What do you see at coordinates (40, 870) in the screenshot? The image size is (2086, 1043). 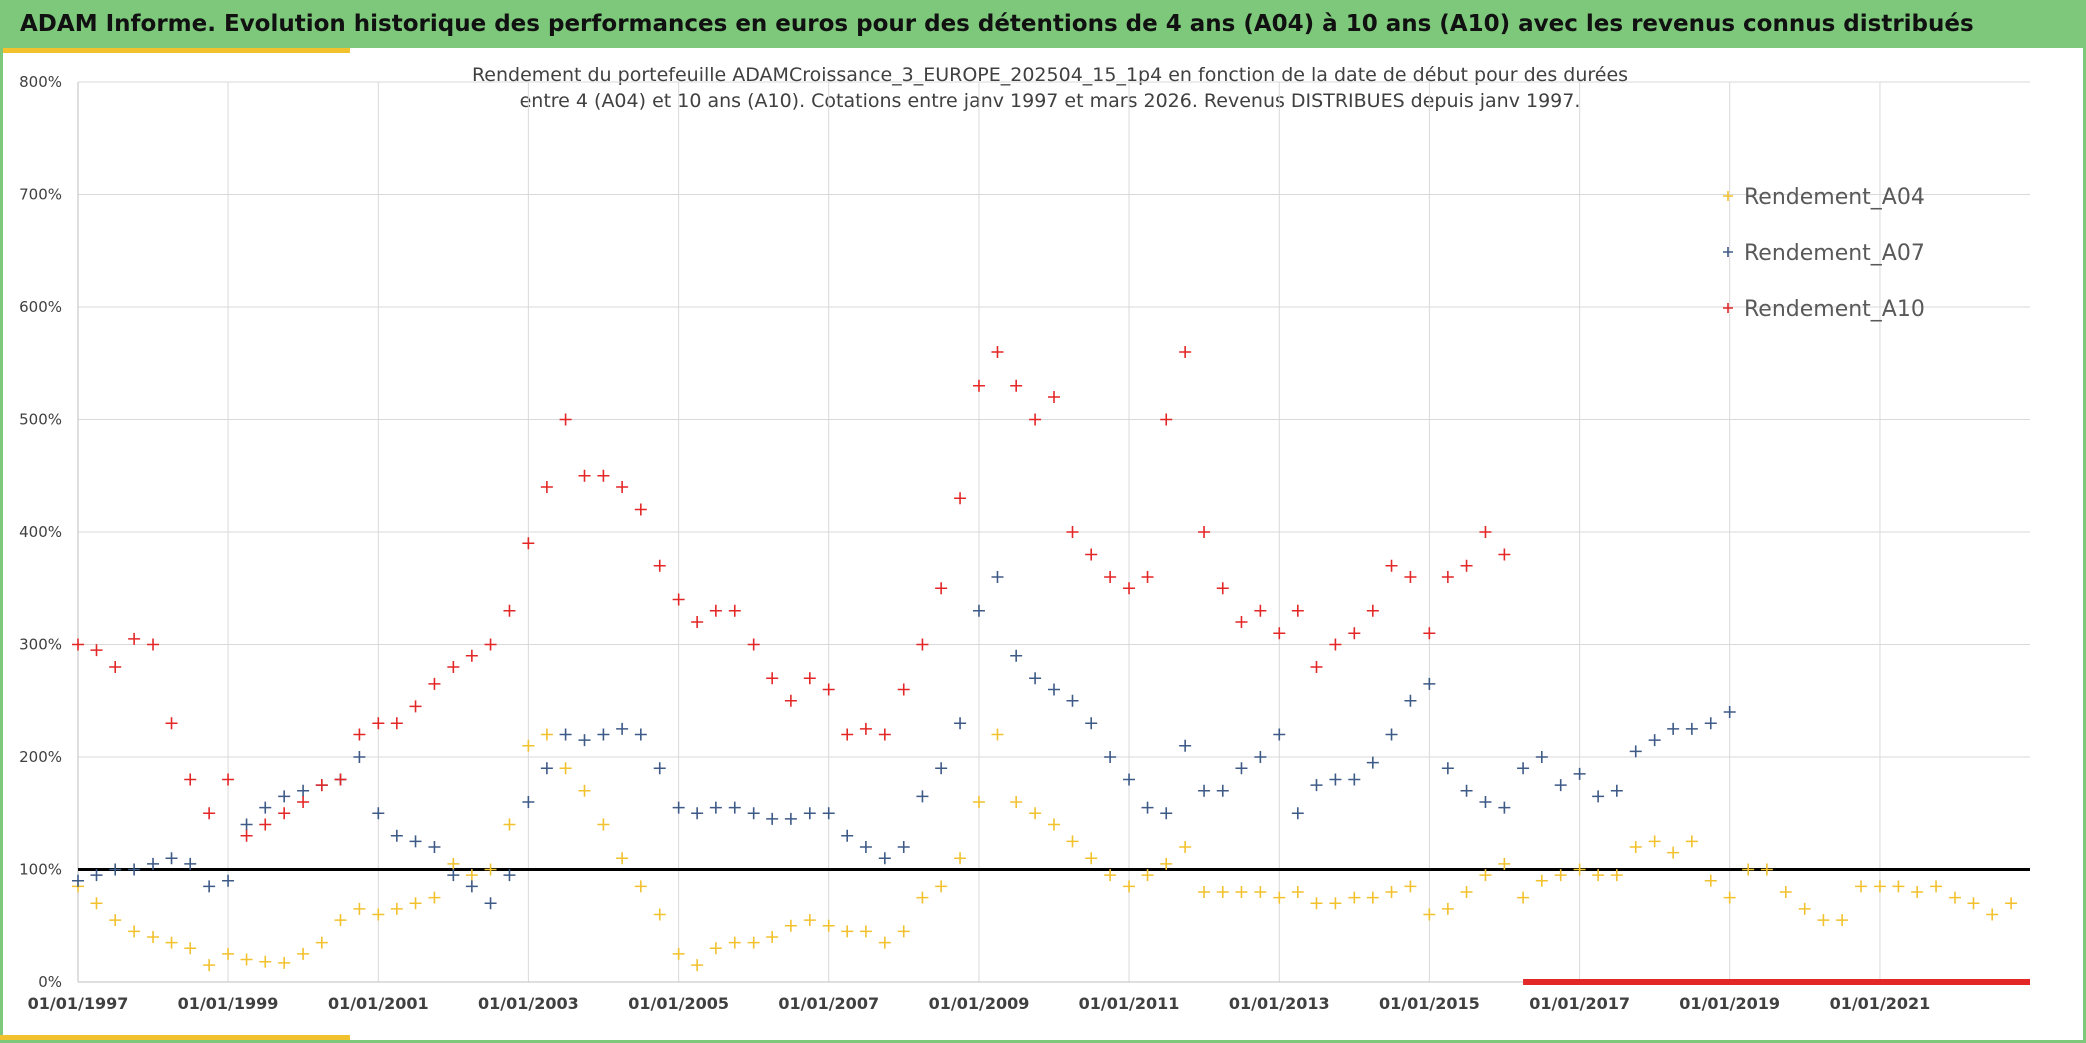 I see `y-tick-label: 100%` at bounding box center [40, 870].